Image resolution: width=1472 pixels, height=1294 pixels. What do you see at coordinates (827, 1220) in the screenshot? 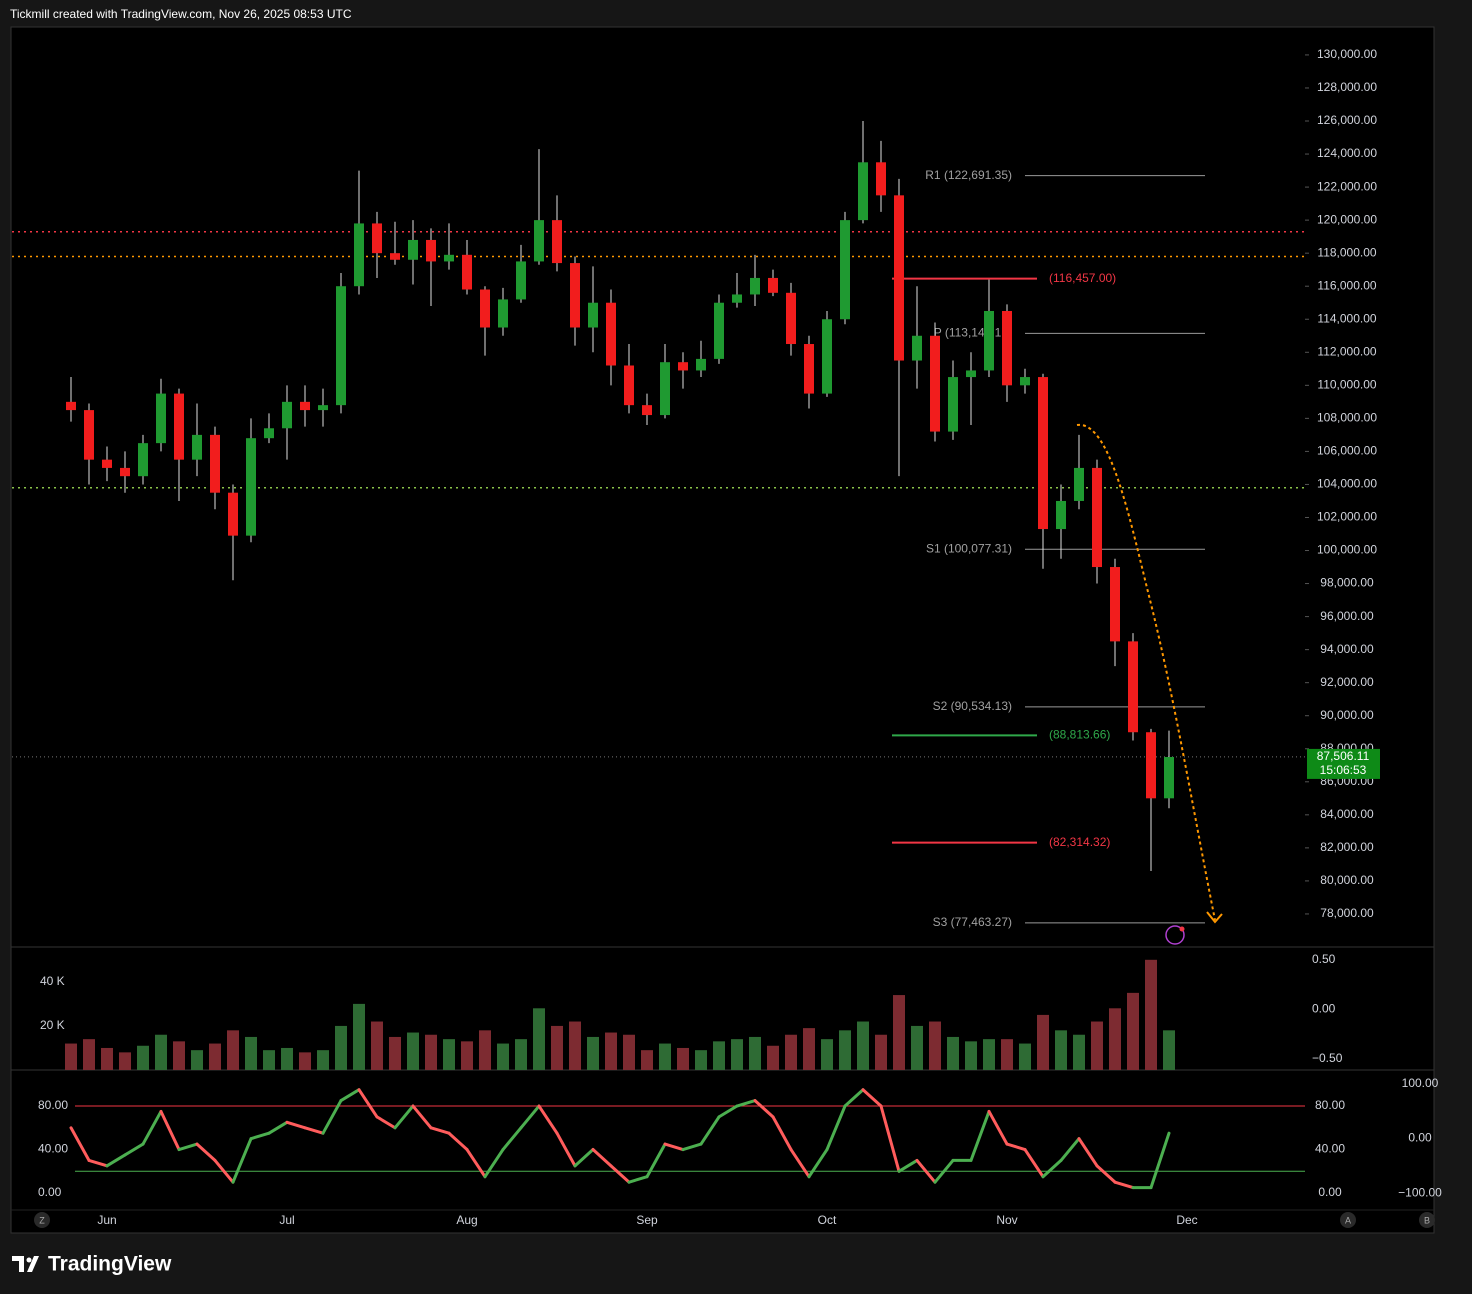
I see `x-tick-label: Oct` at bounding box center [827, 1220].